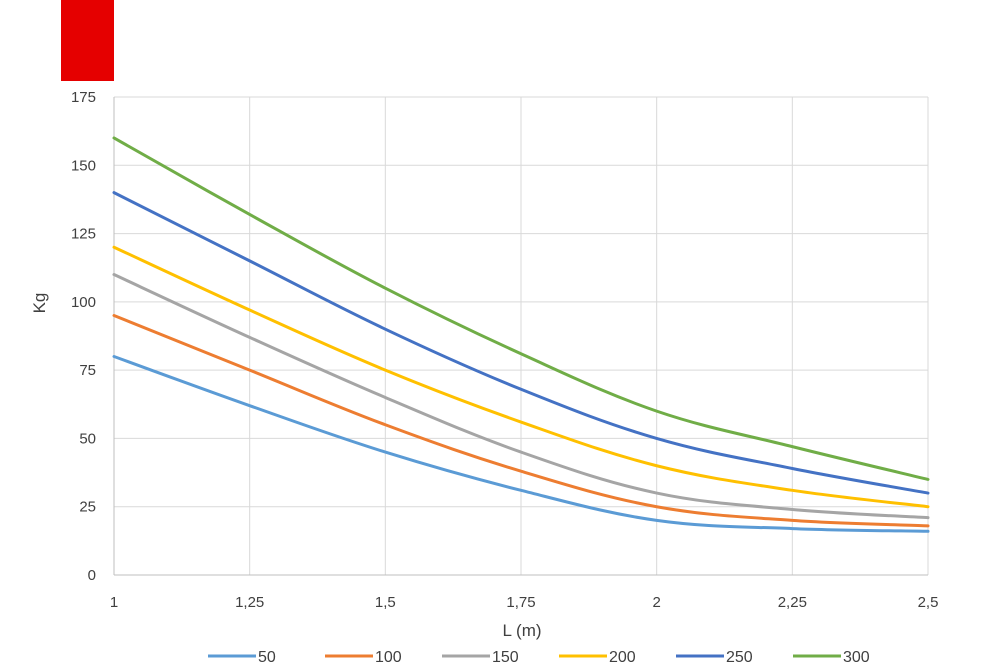 The image size is (994, 672). Describe the element at coordinates (792, 602) in the screenshot. I see `x-tick-label: 2,25` at that location.